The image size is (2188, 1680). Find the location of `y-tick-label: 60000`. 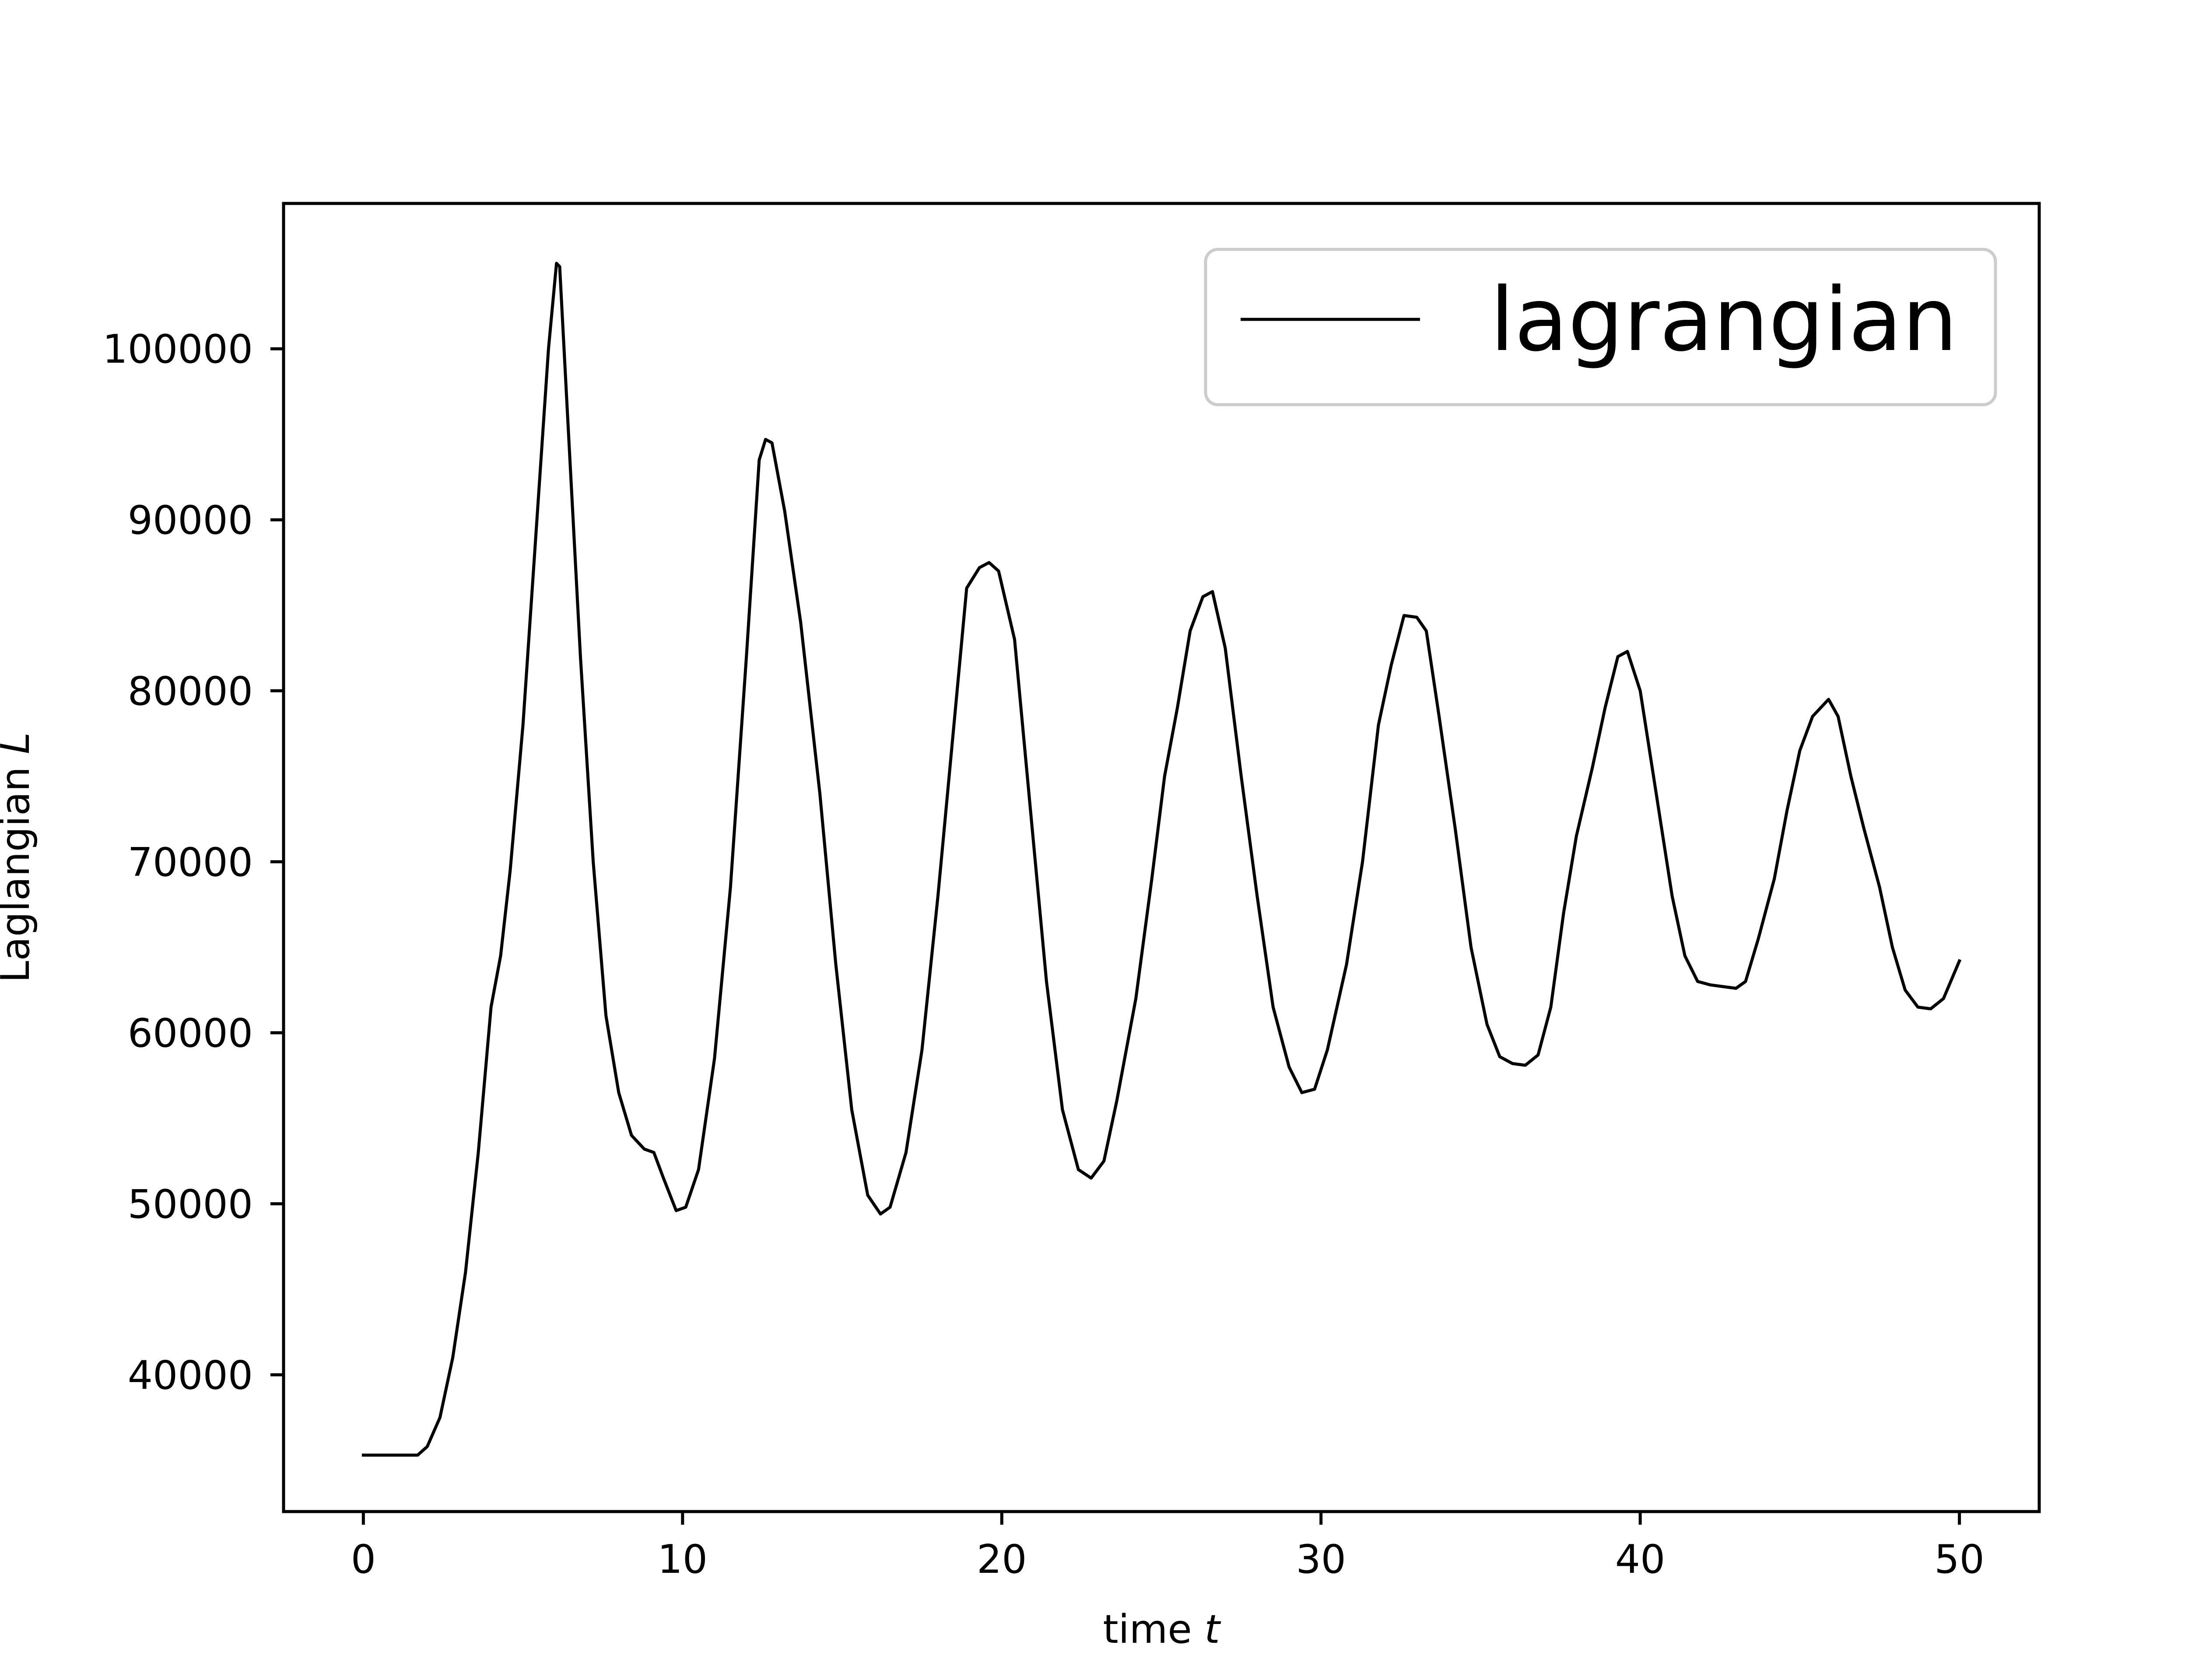

y-tick-label: 60000 is located at coordinates (191, 1034).